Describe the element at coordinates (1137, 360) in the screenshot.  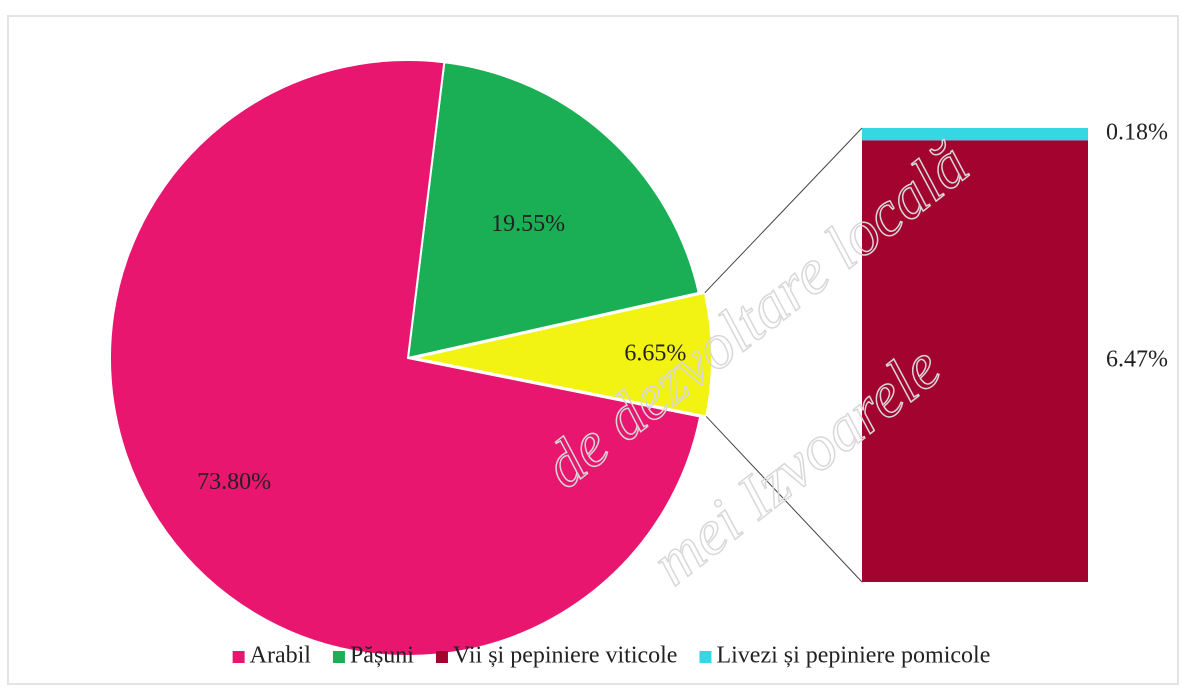
I see `data-label: 6.47%` at that location.